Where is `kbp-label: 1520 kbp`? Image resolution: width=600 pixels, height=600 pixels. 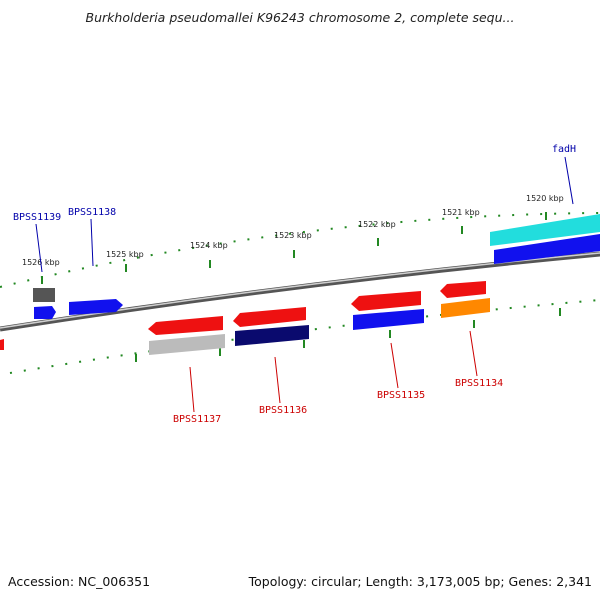
kbp-label: 1520 kbp is located at coordinates (545, 198).